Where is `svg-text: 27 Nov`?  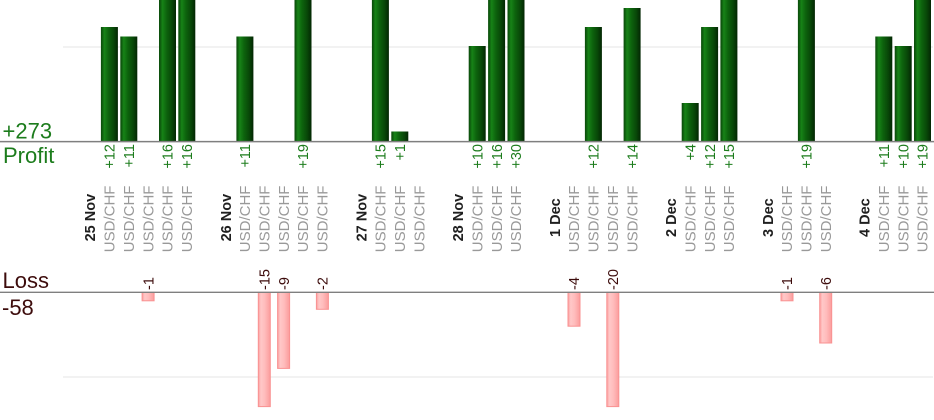
svg-text: 27 Nov is located at coordinates (362, 218).